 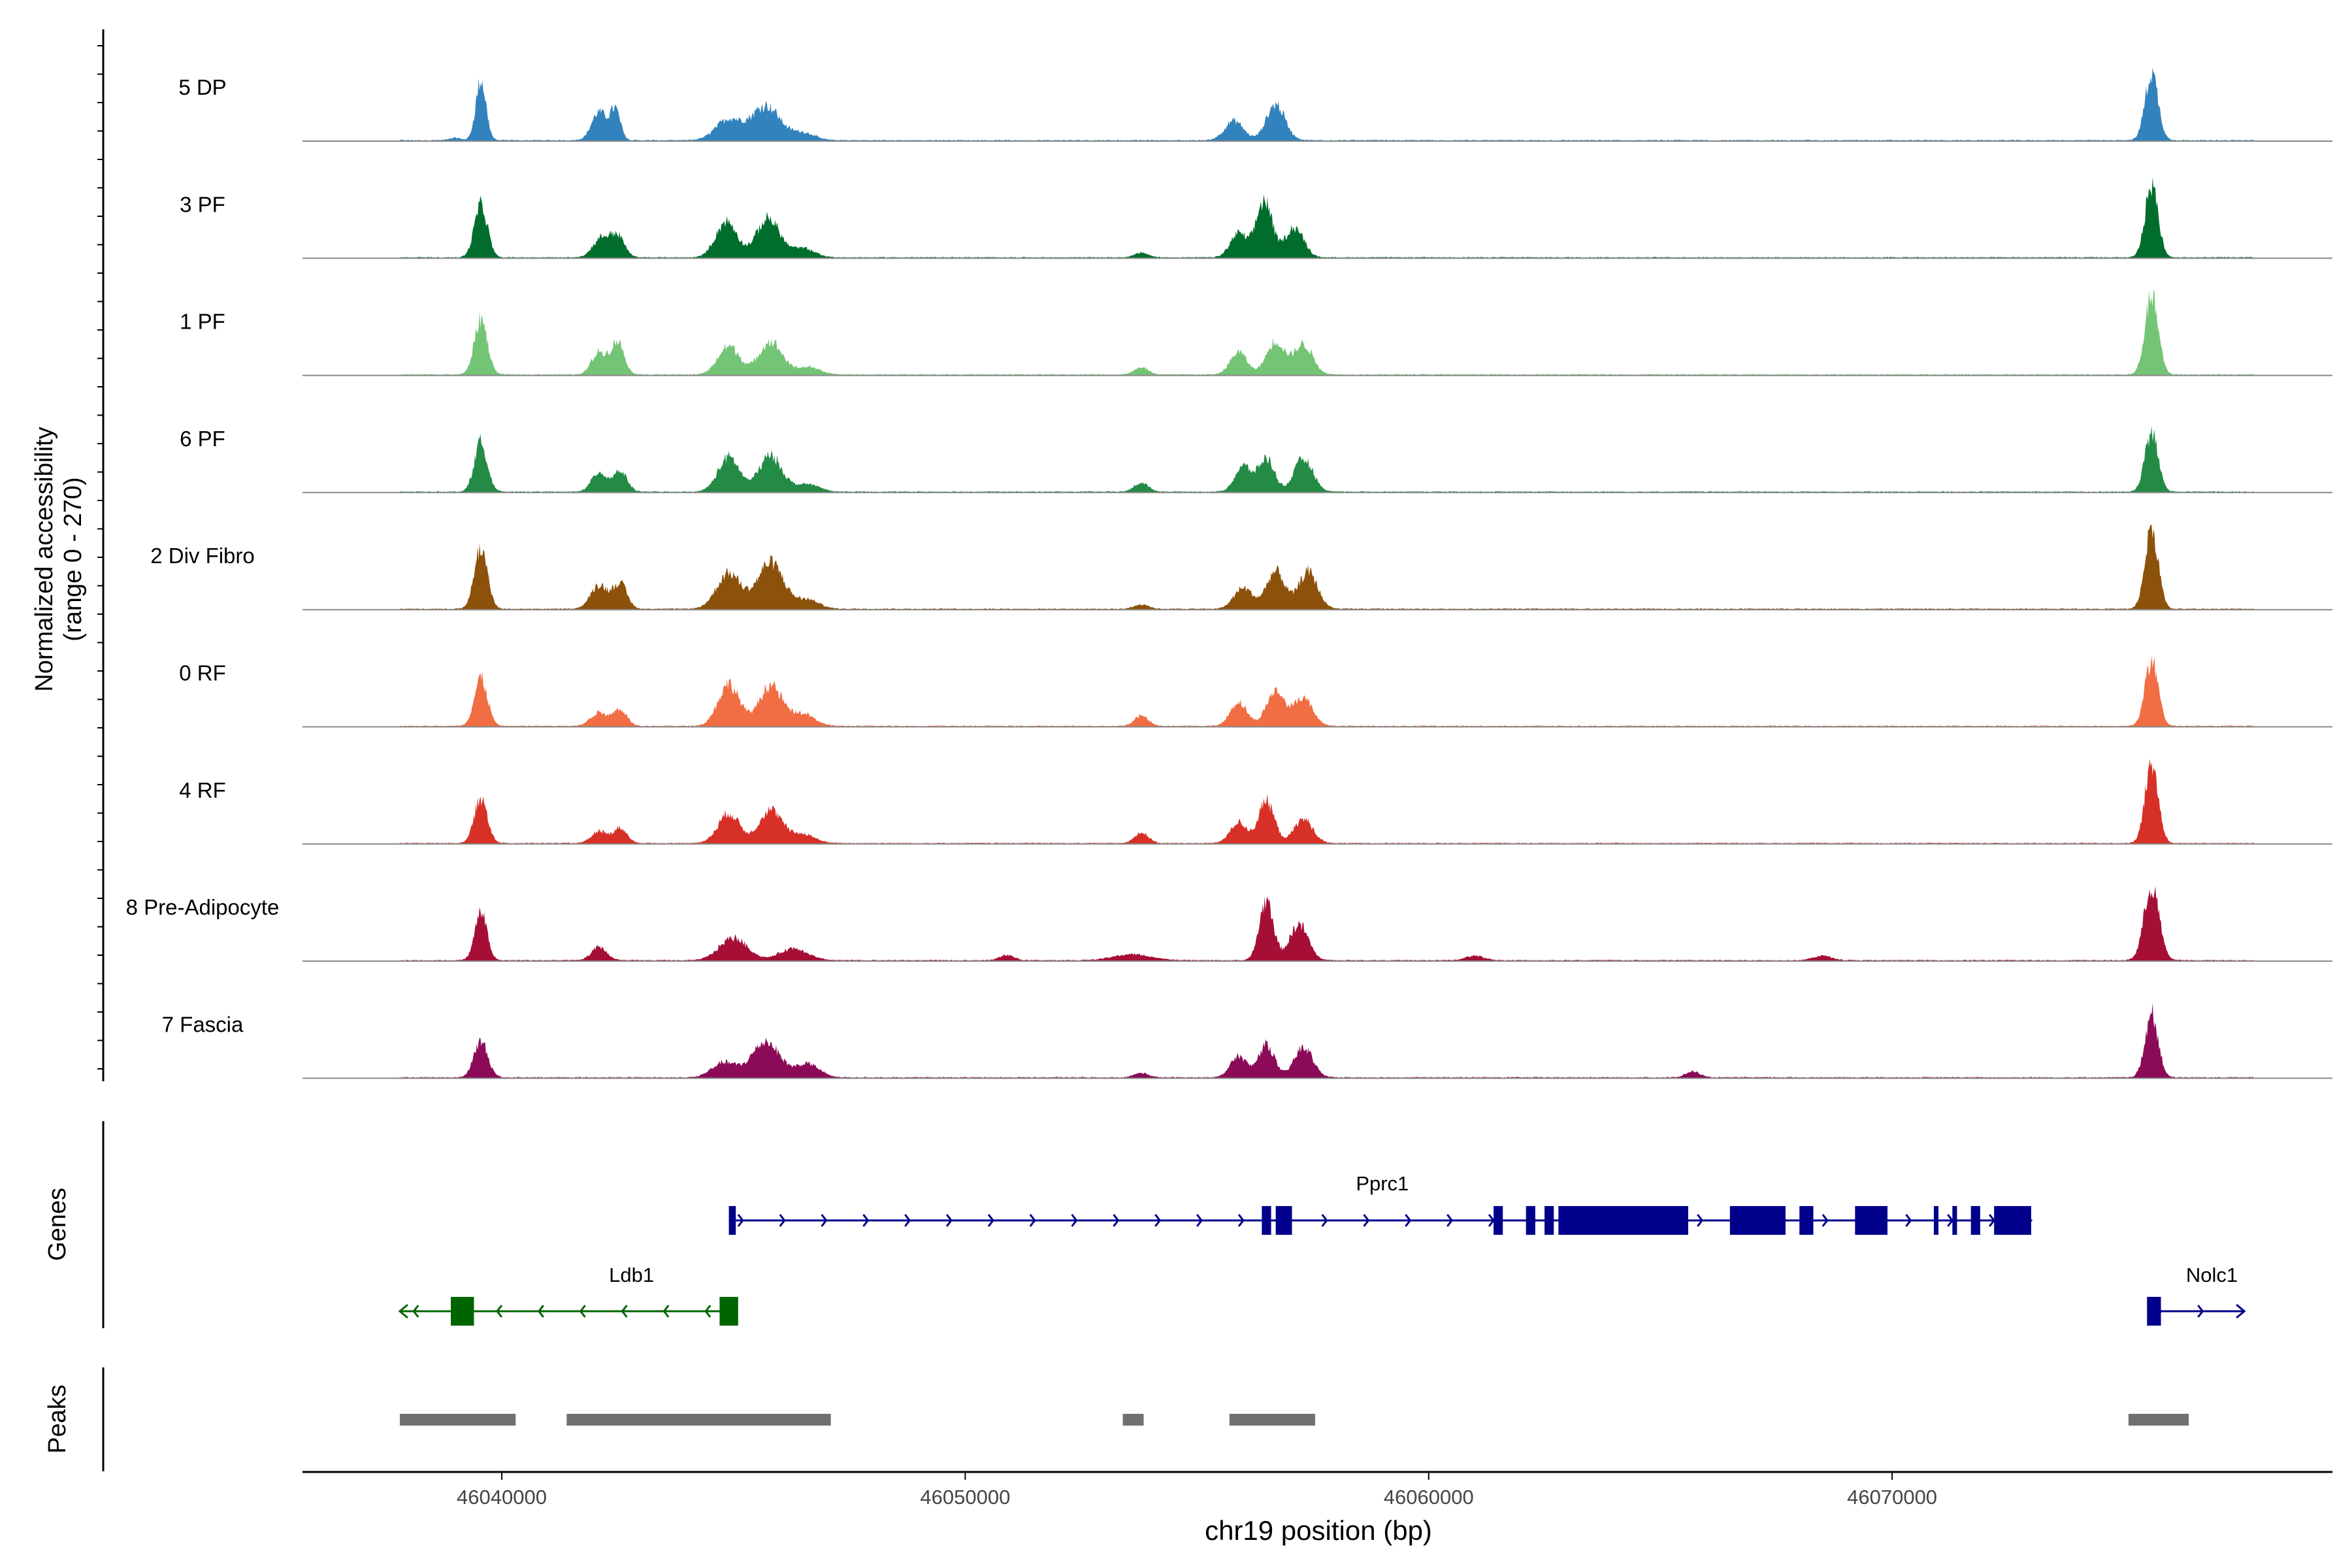 I want to click on track-label: 4 RF, so click(x=202, y=790).